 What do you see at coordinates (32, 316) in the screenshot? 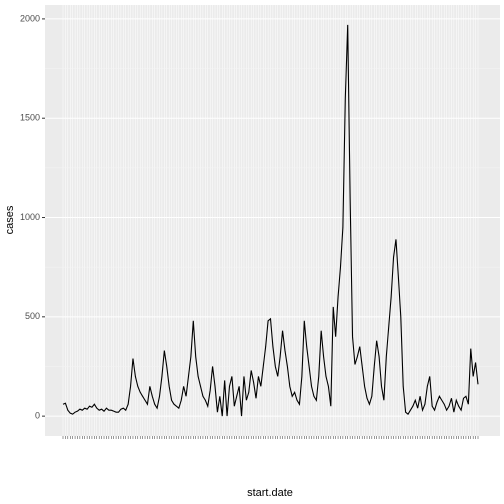
I see `y-tick-label: 500` at bounding box center [32, 316].